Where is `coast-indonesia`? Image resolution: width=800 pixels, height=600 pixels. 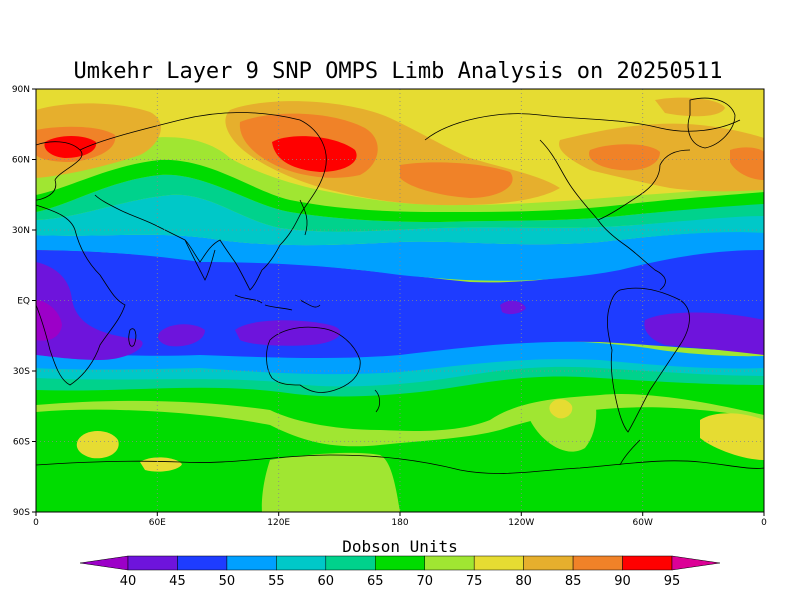
coast-indonesia is located at coordinates (277, 302).